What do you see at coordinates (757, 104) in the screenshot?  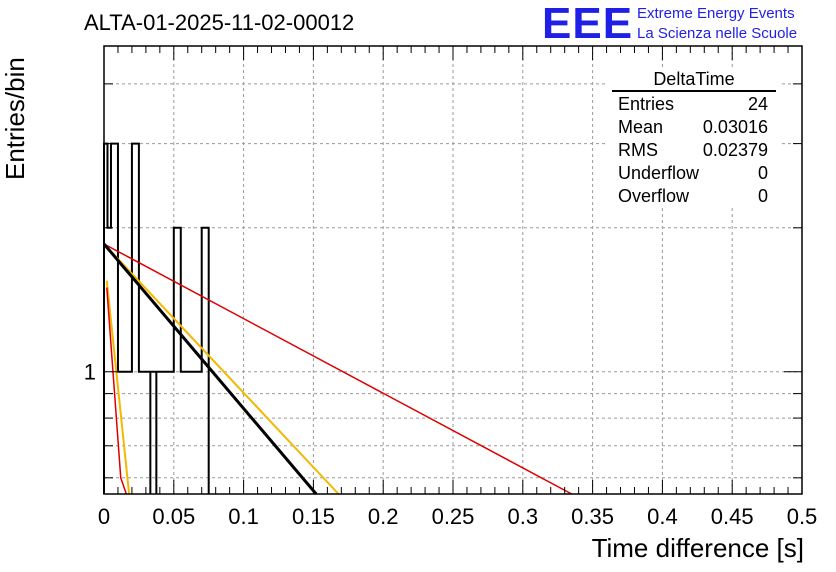 I see `stats-value: 24` at bounding box center [757, 104].